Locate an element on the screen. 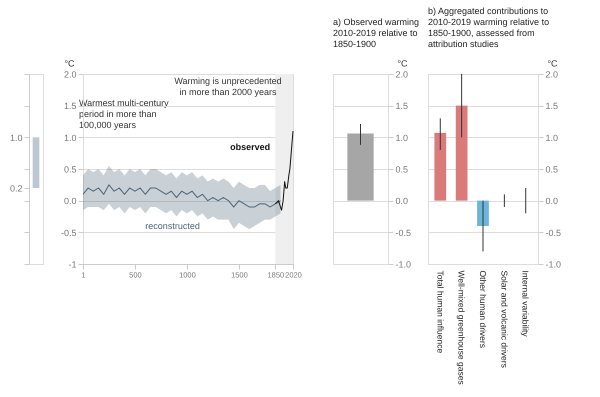 This screenshot has width=600, height=397. text: reconstructed is located at coordinates (172, 226).